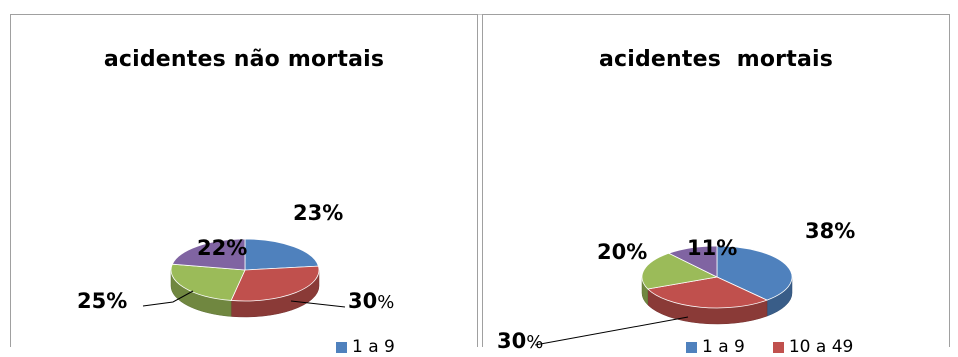 The height and width of the screenshot is (357, 958). I want to click on legend-label: 10 a 49, so click(821, 347).